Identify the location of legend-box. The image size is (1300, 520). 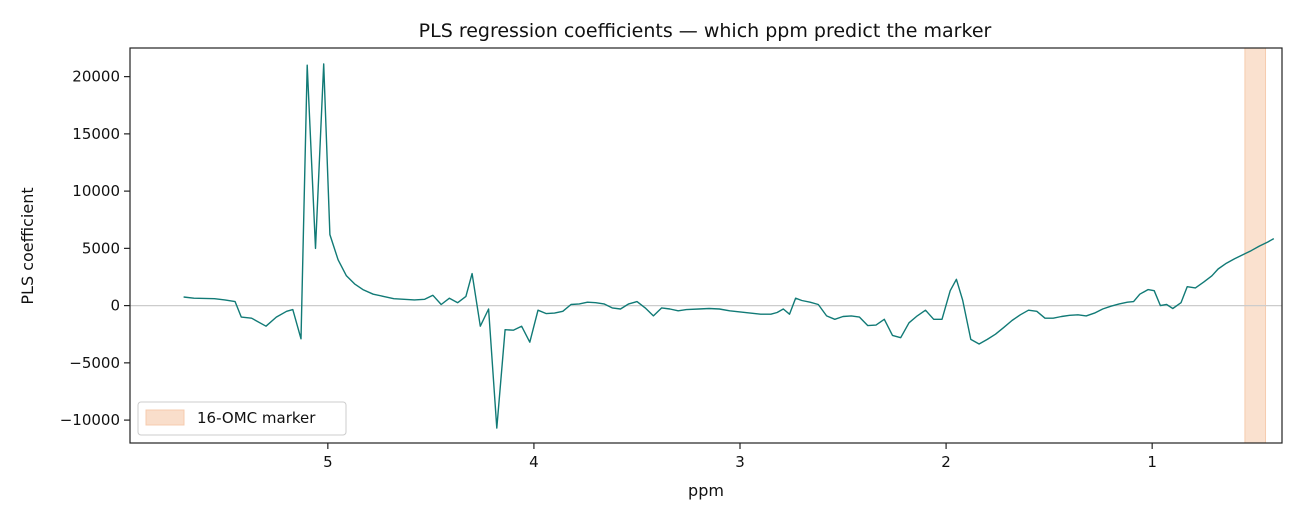
(242, 418).